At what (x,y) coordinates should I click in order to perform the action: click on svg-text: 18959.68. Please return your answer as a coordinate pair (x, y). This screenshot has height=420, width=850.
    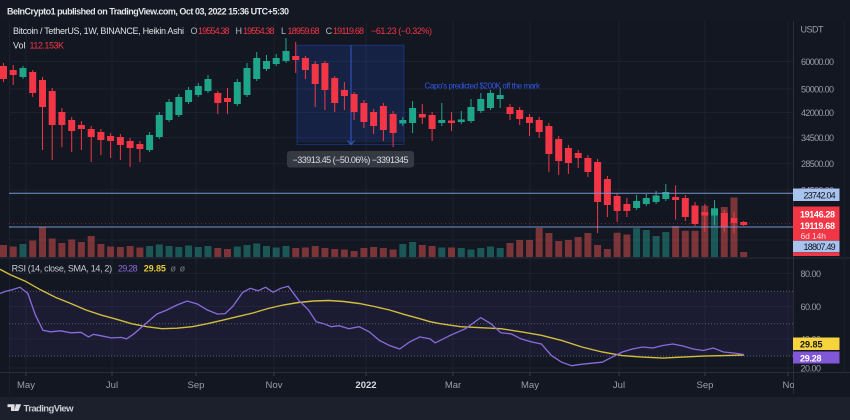
    Looking at the image, I should click on (304, 31).